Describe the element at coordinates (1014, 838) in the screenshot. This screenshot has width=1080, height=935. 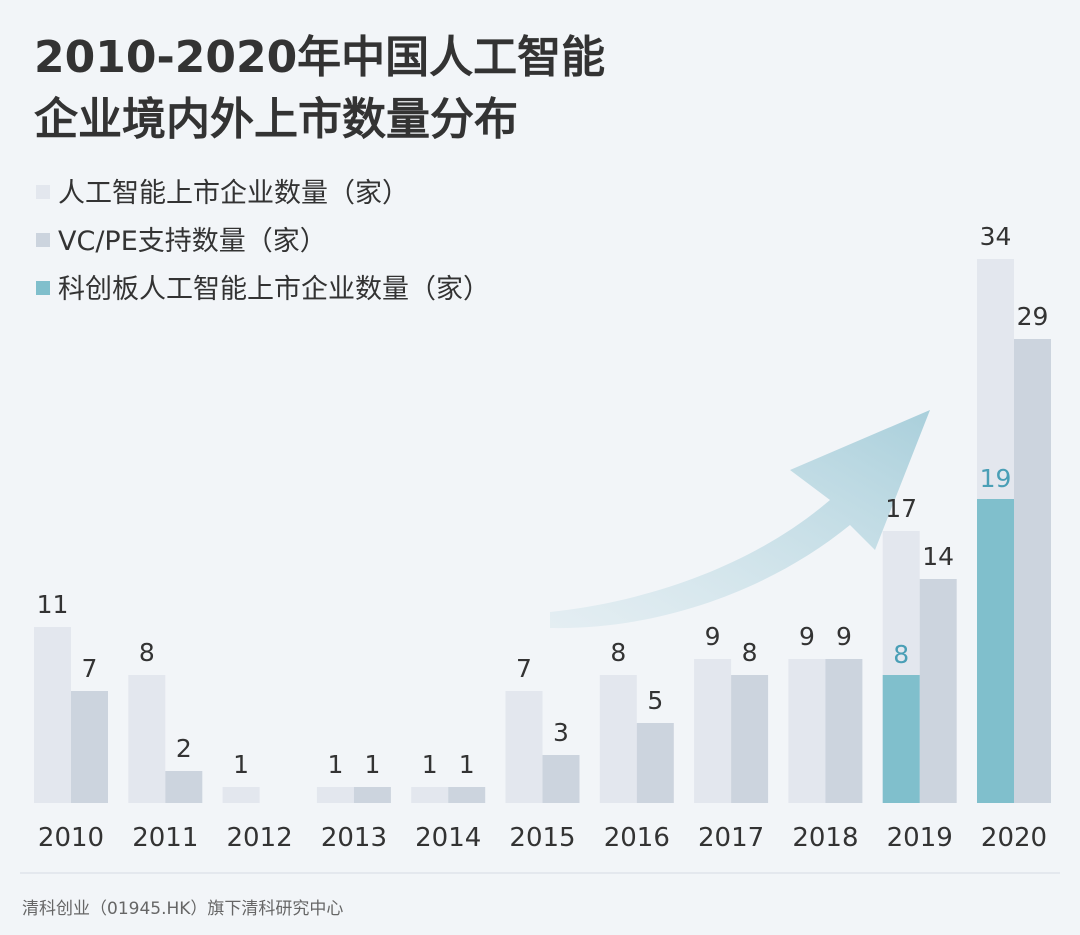
I see `x-tick-label: 2020` at that location.